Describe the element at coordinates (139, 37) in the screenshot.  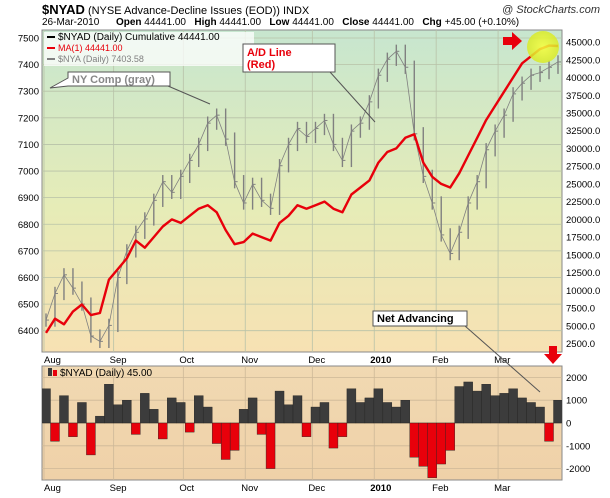
I see `legend-label: $NYAD (Daily) Cumulative 44441.00` at that location.